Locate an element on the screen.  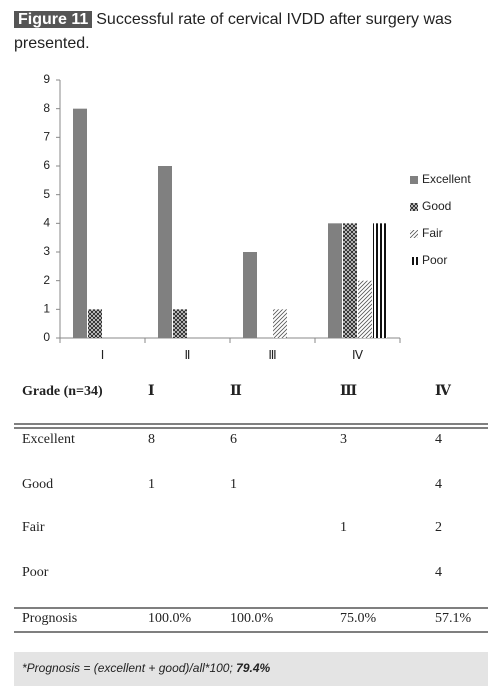
table-footer: Prognosis is located at coordinates (49, 618).